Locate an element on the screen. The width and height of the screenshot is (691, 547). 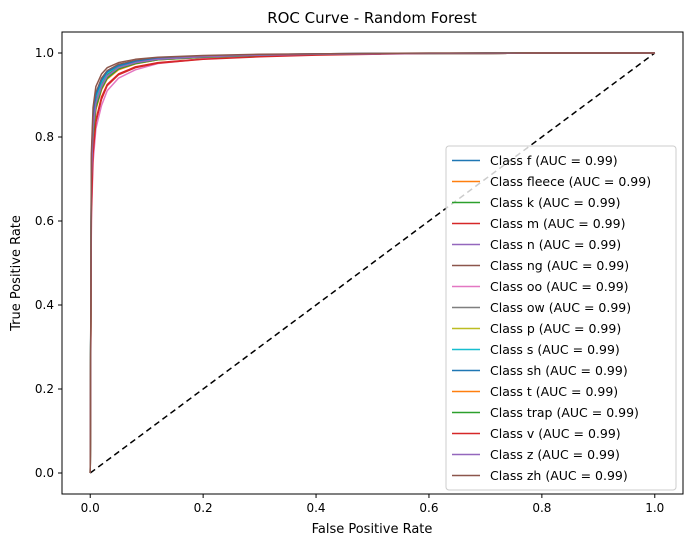
x-tick-label-2: 0.4 is located at coordinates (315, 508).